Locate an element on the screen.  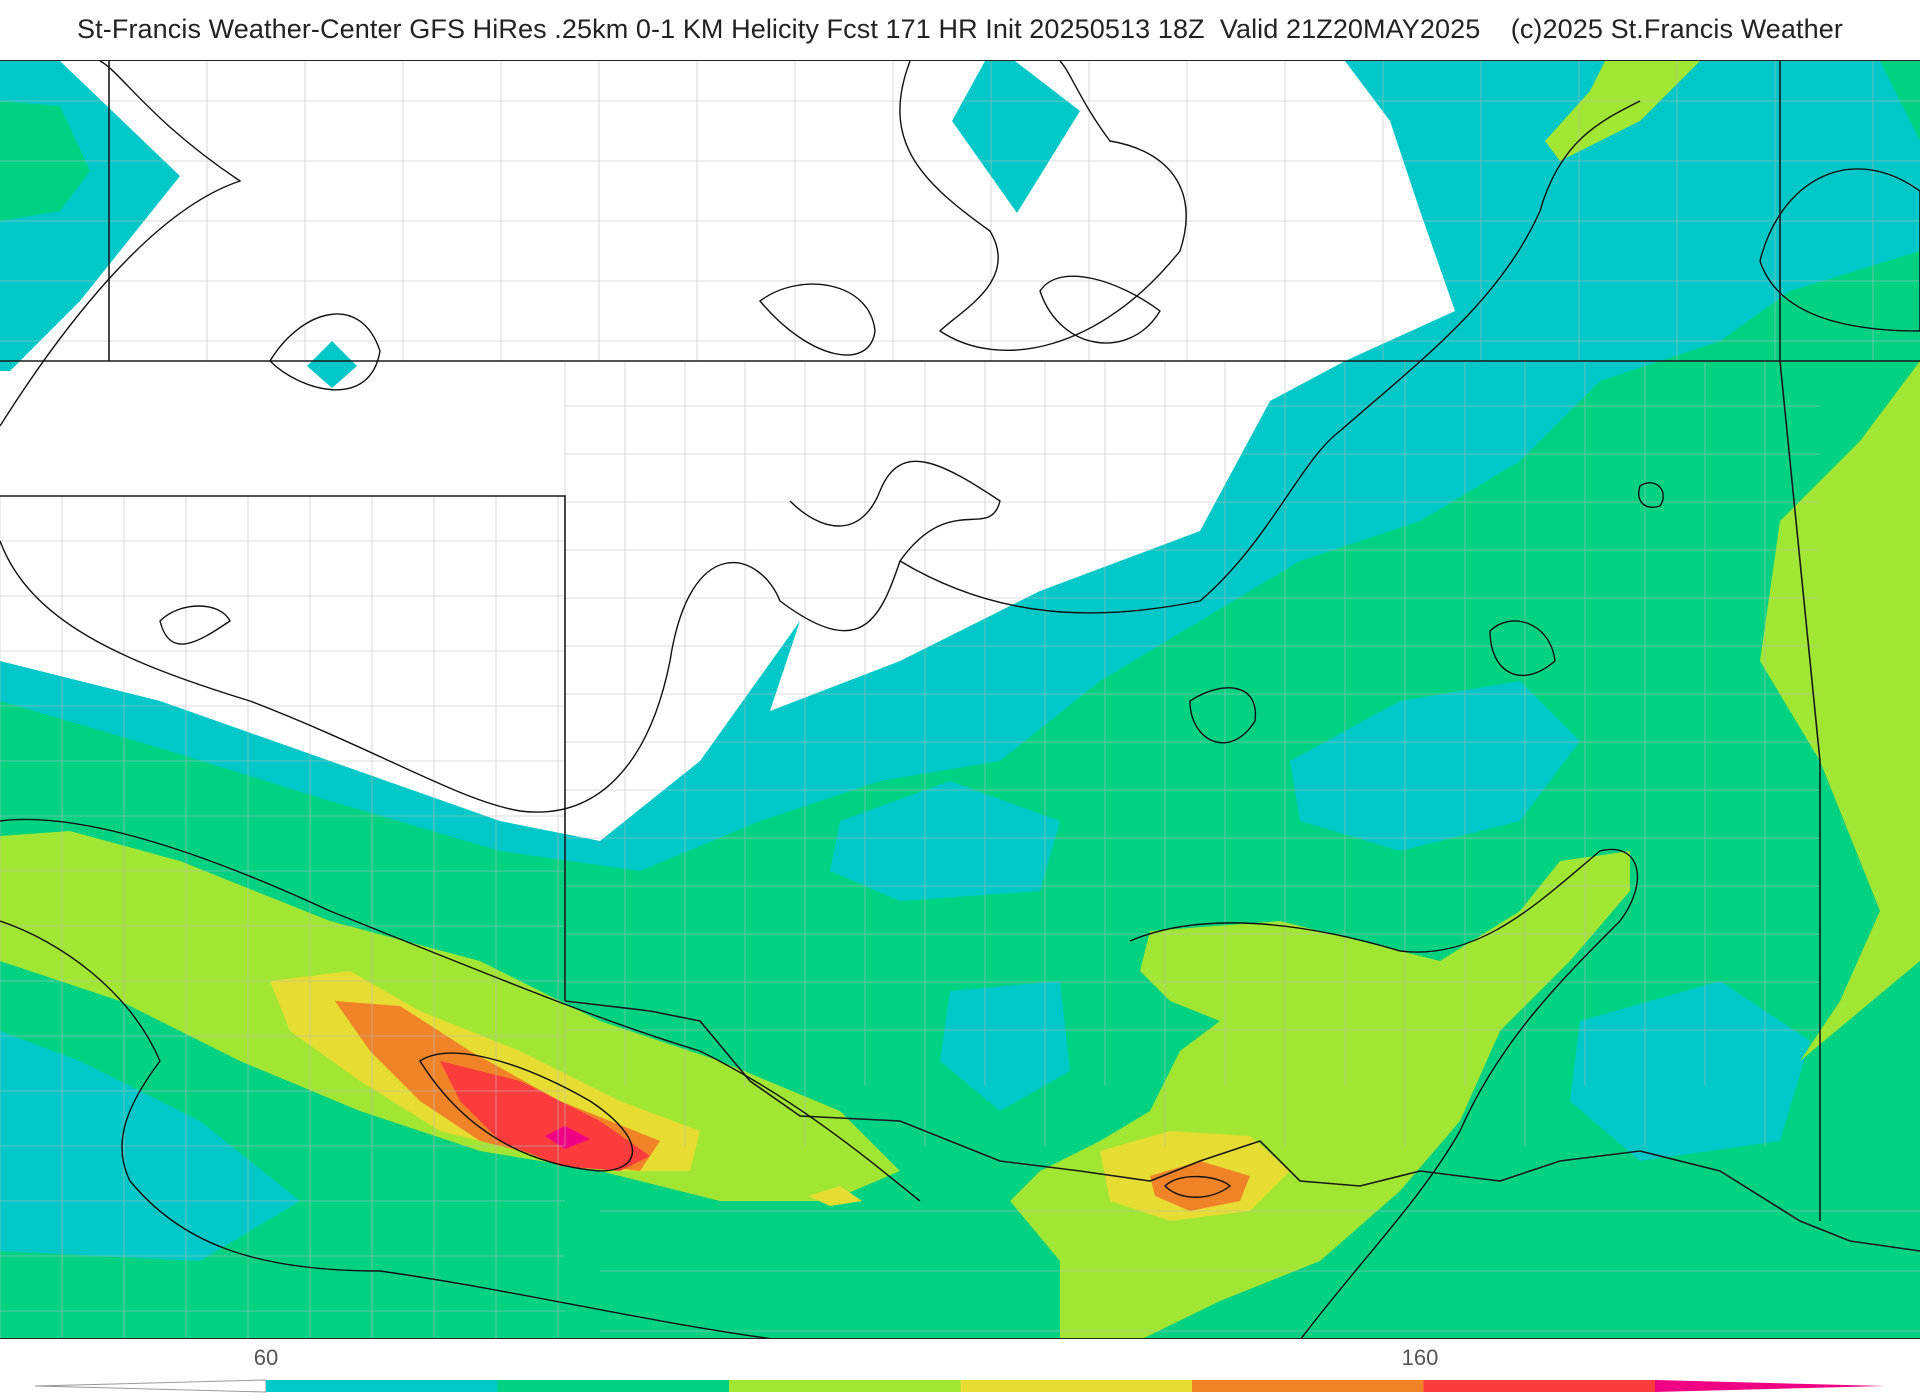
colorbar: 60 160 is located at coordinates (960, 1370).